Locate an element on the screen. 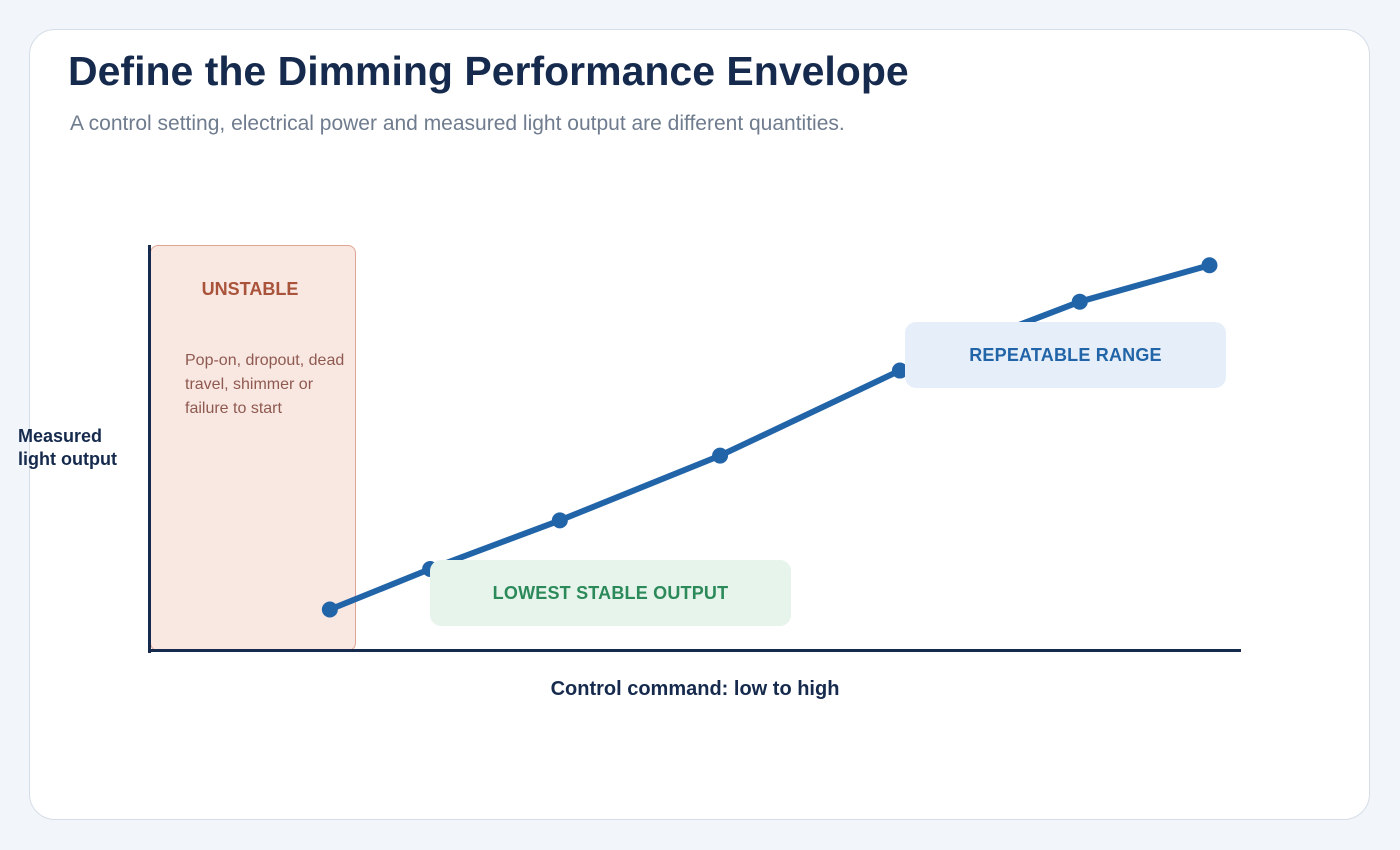 The image size is (1400, 850). x-axis-label: Control command: low to high is located at coordinates (695, 689).